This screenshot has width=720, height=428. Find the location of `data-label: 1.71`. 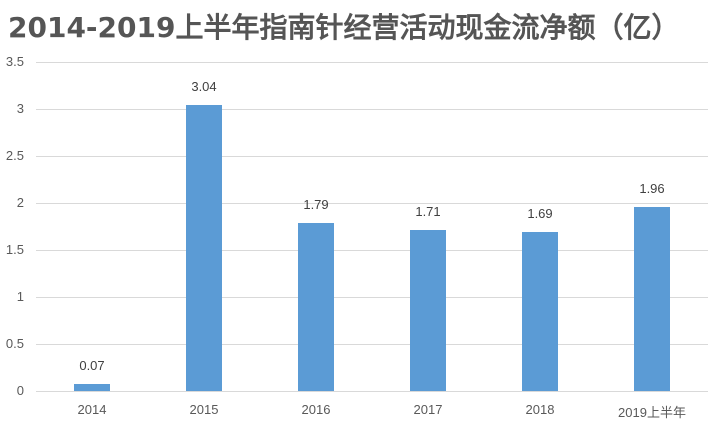

data-label: 1.71 is located at coordinates (428, 211).